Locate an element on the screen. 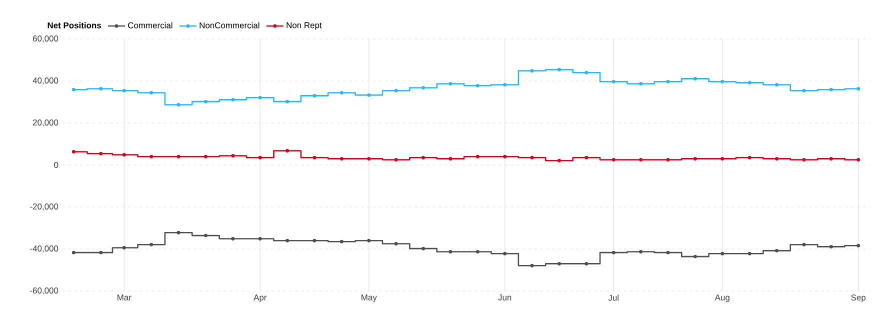 The width and height of the screenshot is (884, 326). legend-label: Commercial is located at coordinates (150, 25).